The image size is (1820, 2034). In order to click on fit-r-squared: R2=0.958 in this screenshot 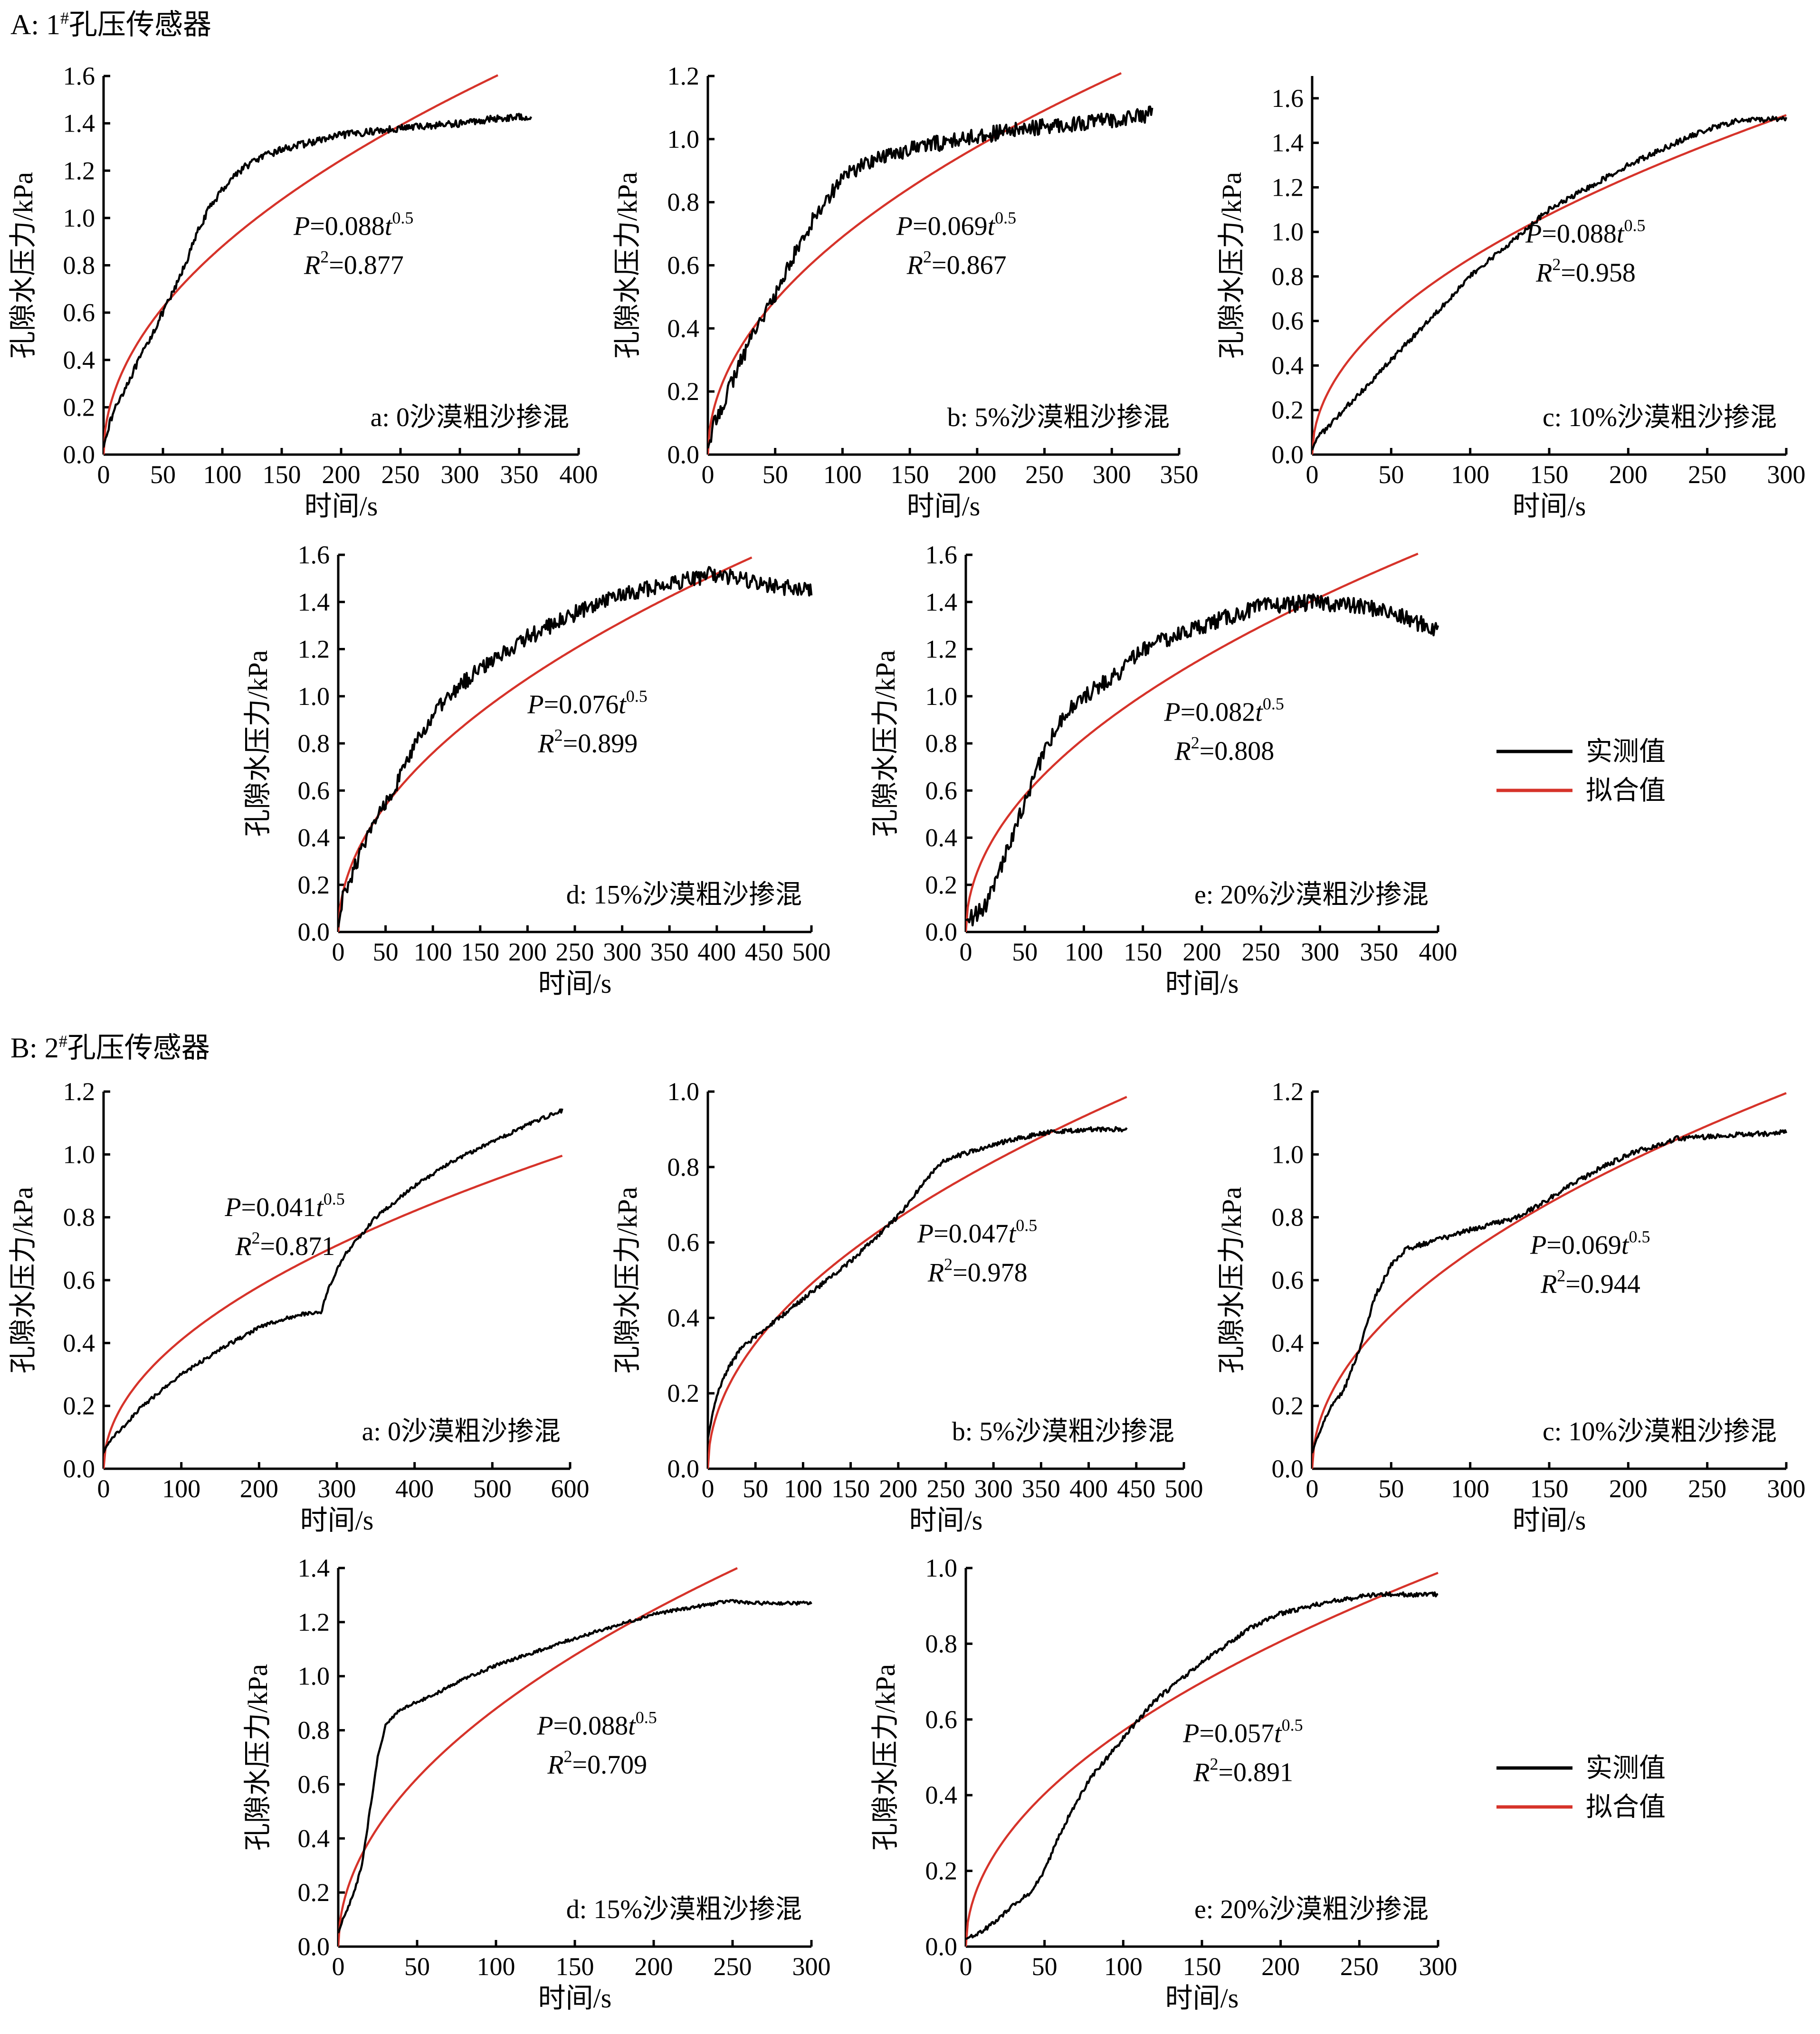, I will do `click(1585, 271)`.